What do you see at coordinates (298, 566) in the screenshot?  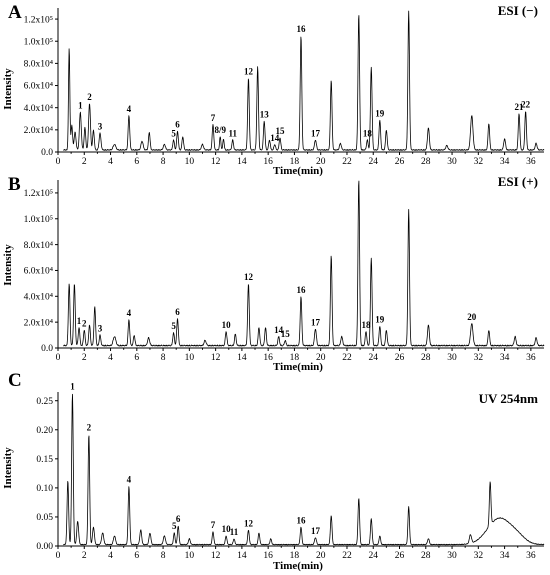 I see `x-axis-title: Time(min)` at bounding box center [298, 566].